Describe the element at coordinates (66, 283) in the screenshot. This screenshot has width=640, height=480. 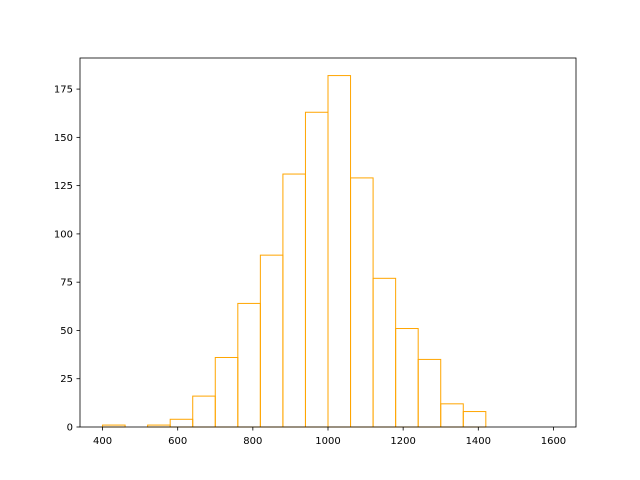
I see `y-tick-label: 75` at that location.